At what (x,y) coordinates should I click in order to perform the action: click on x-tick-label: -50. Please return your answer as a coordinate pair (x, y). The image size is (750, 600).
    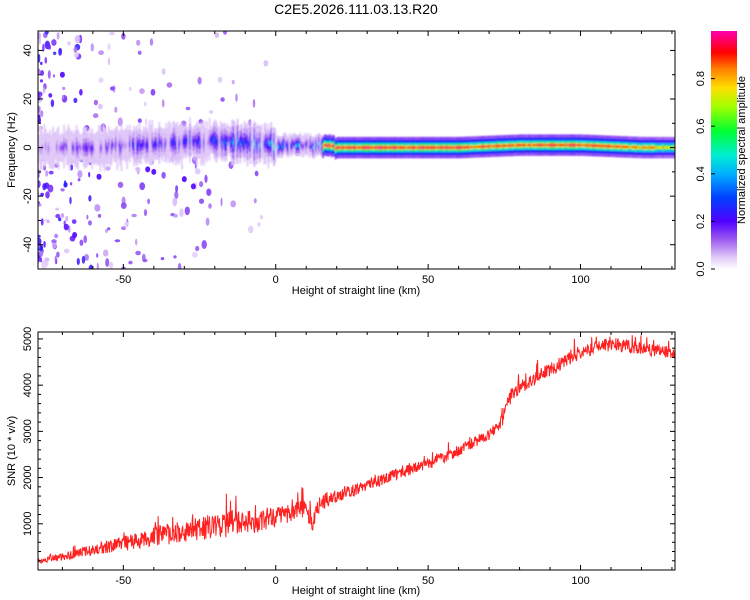
    Looking at the image, I should click on (123, 280).